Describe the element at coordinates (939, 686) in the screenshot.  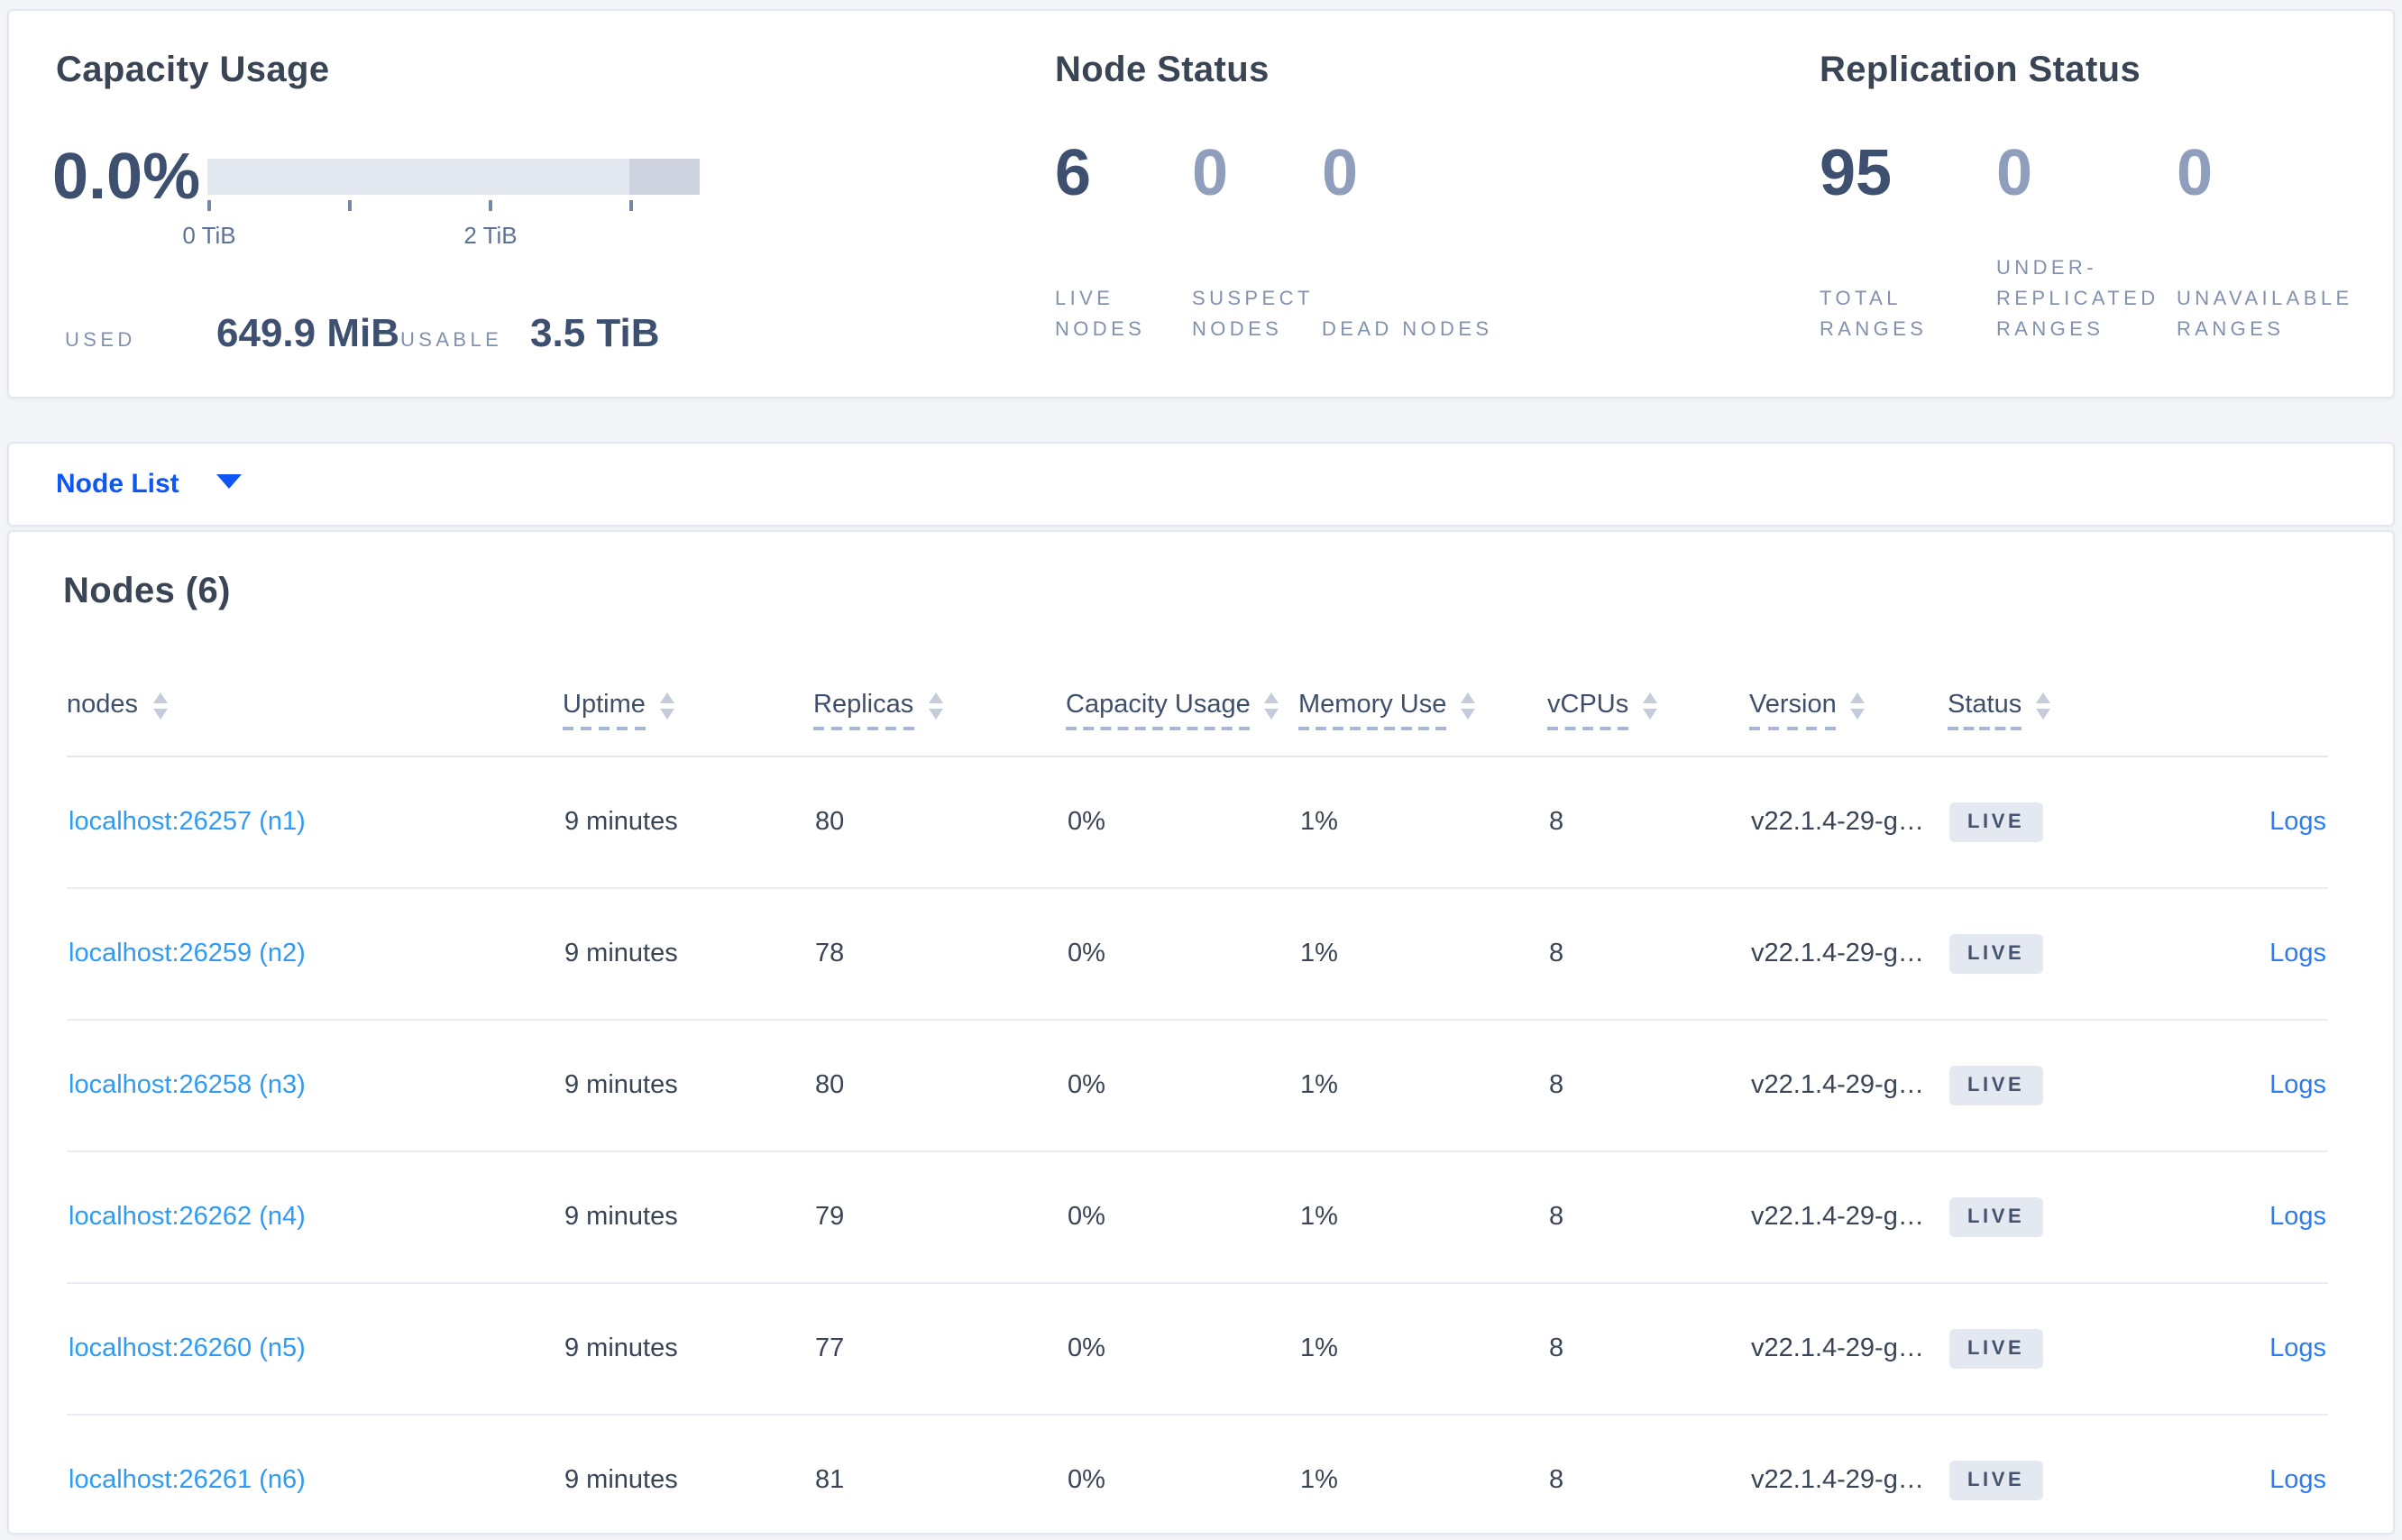
I see `column-header-replicas: Replicas` at that location.